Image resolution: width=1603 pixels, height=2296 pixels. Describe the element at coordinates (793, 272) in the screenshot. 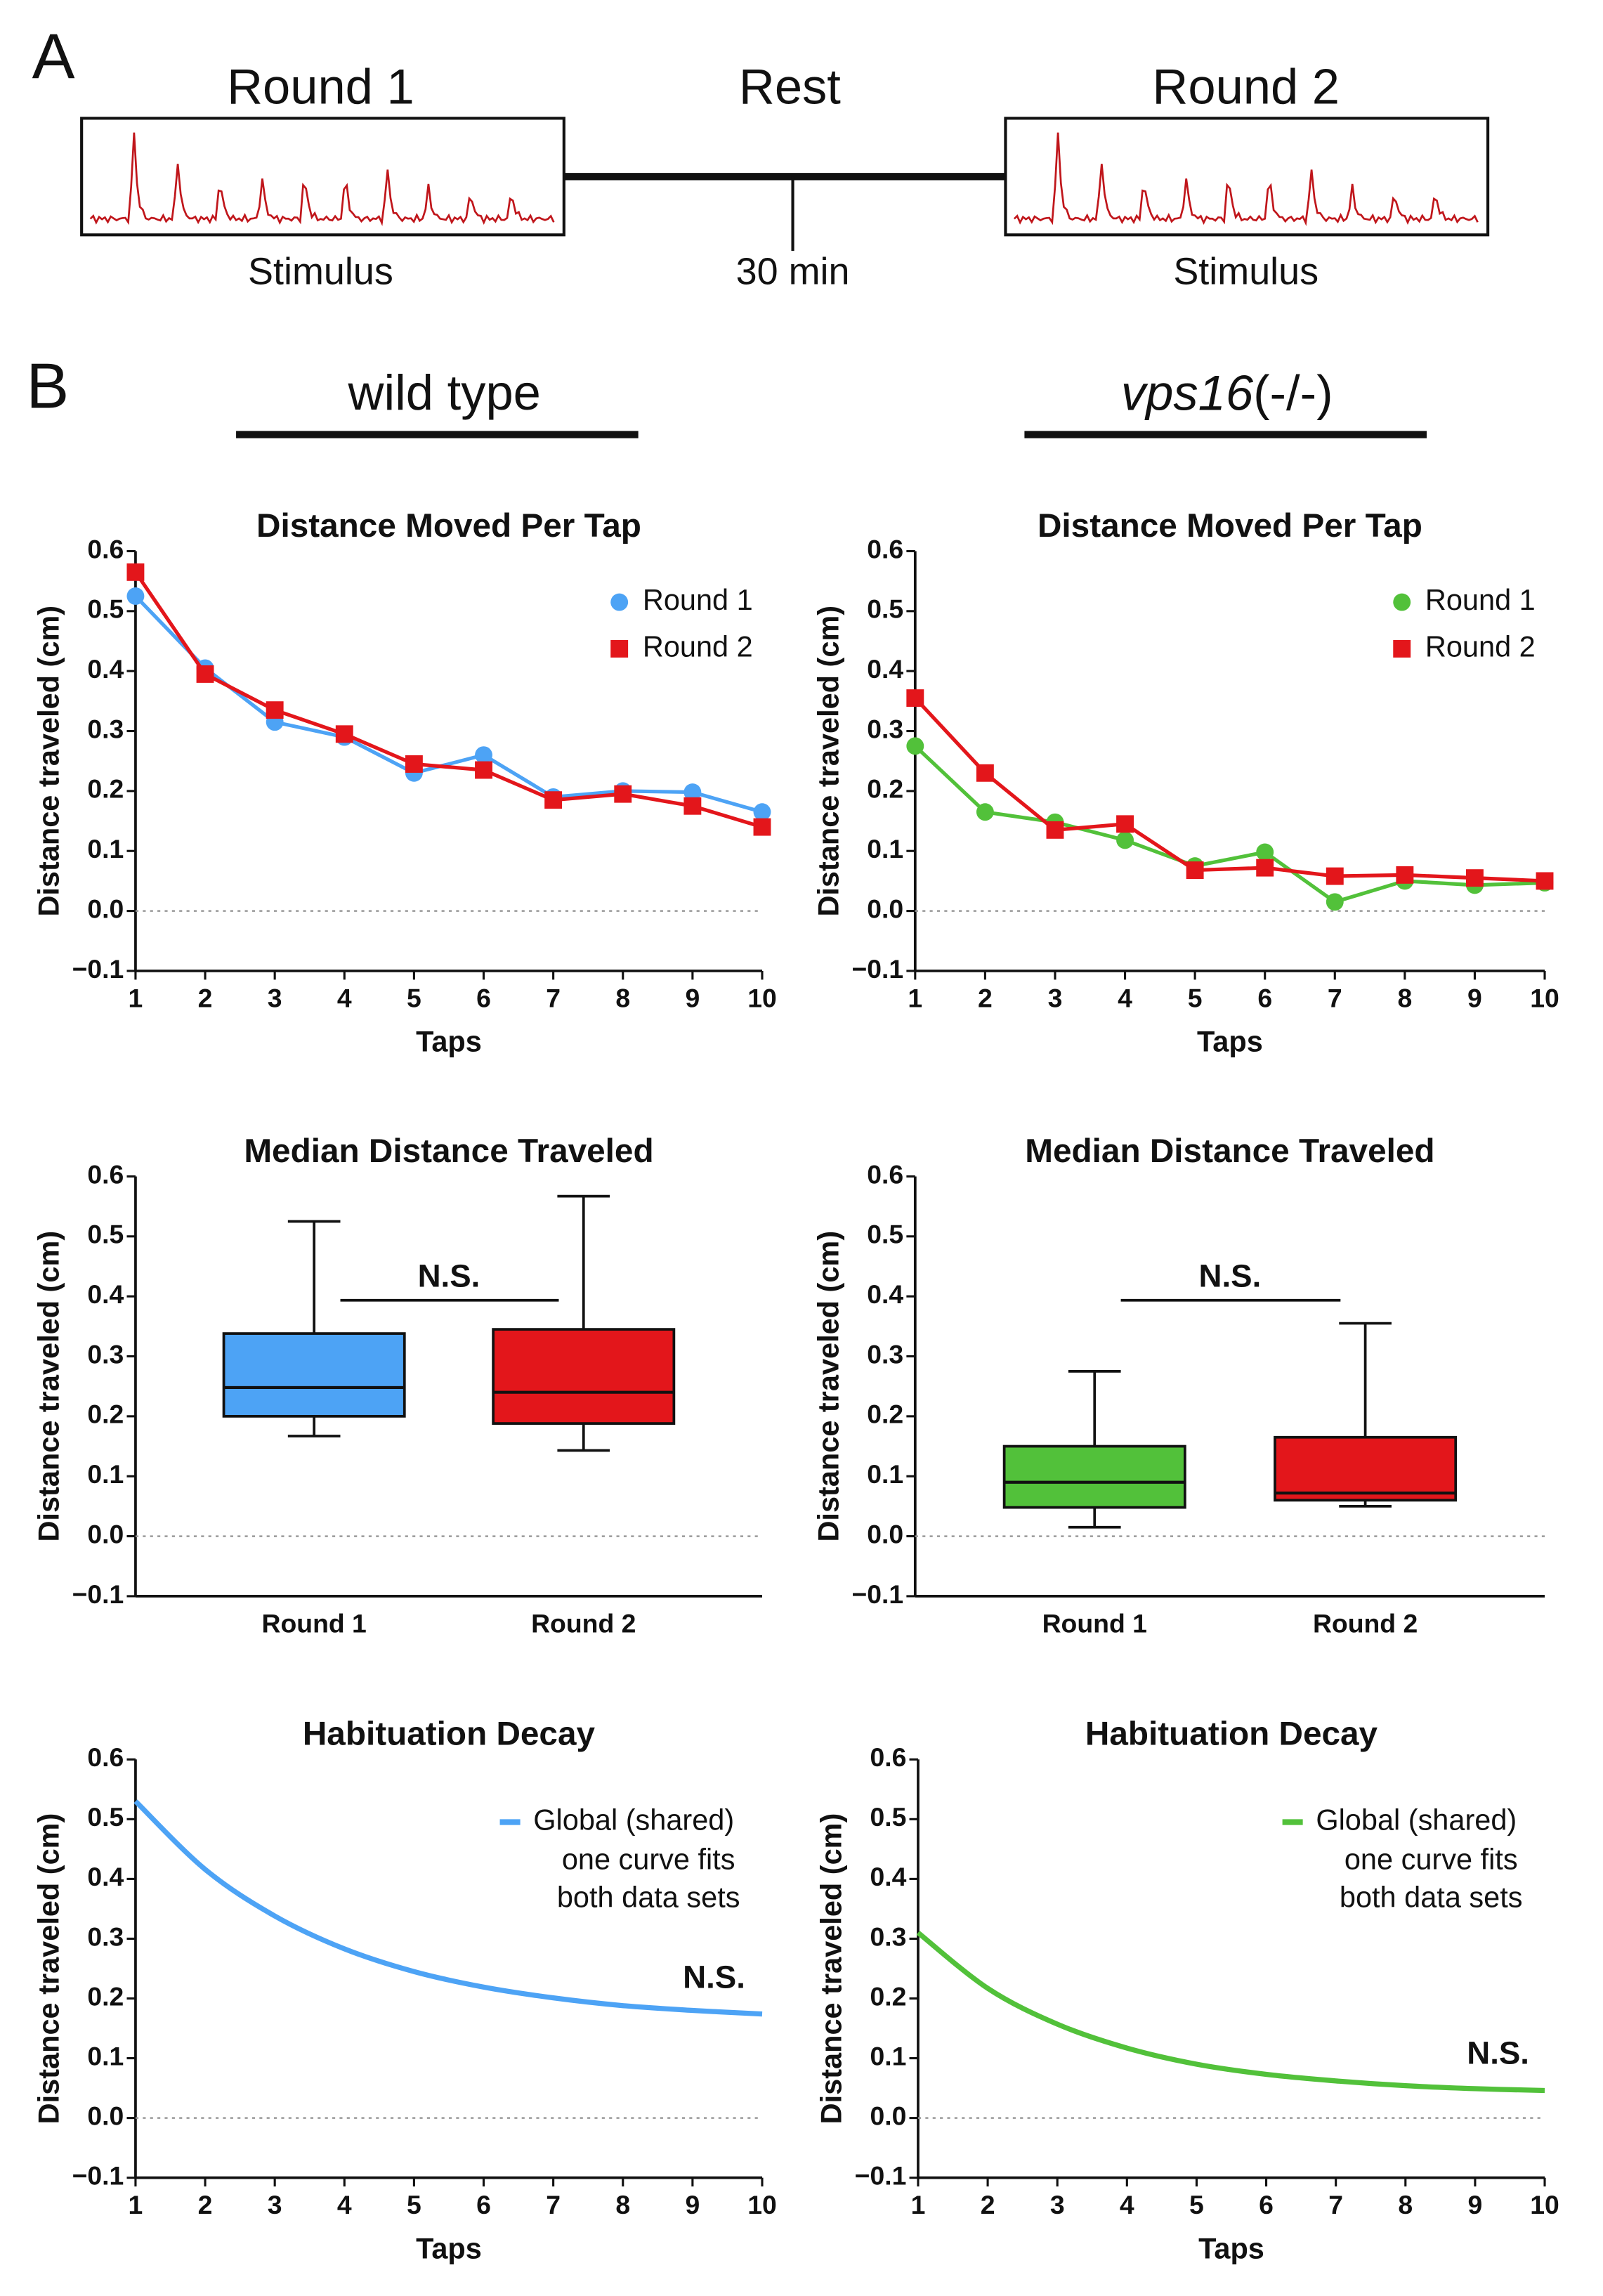

I see `duration-label: 30 min` at that location.